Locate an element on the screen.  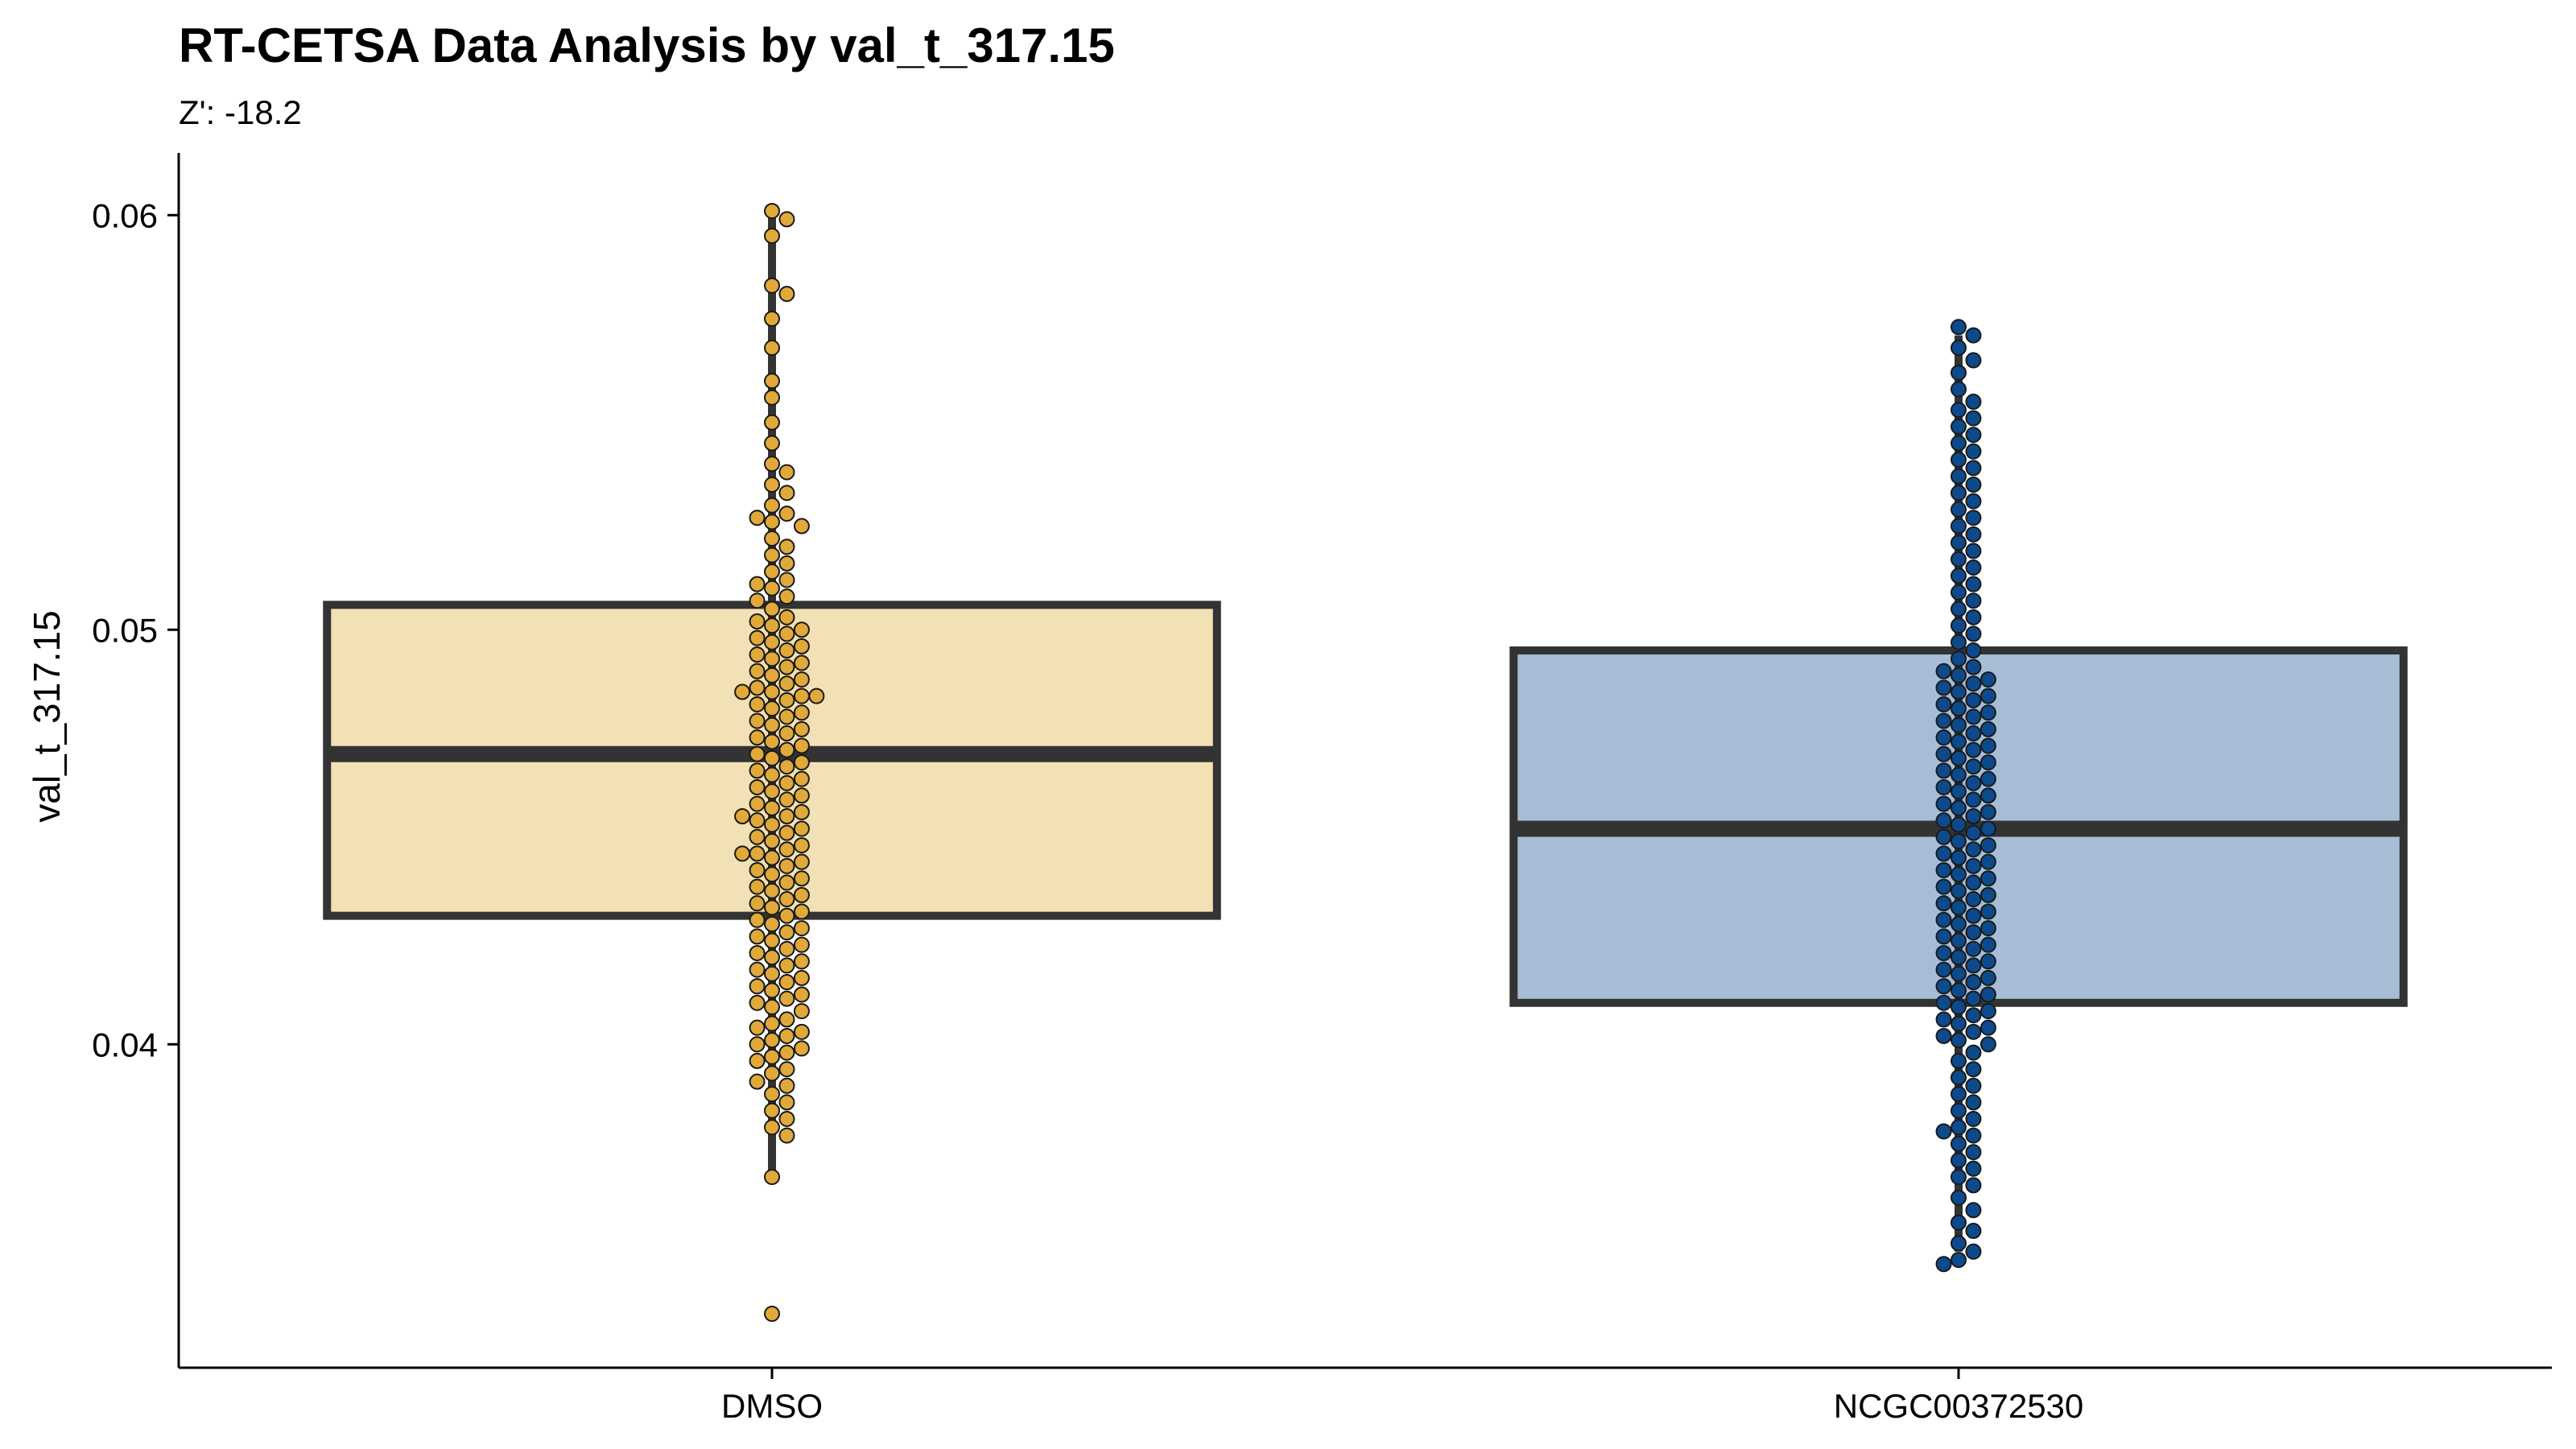
chart-title: RT-CETSA Data Analysis by val_t_317.15 is located at coordinates (647, 45).